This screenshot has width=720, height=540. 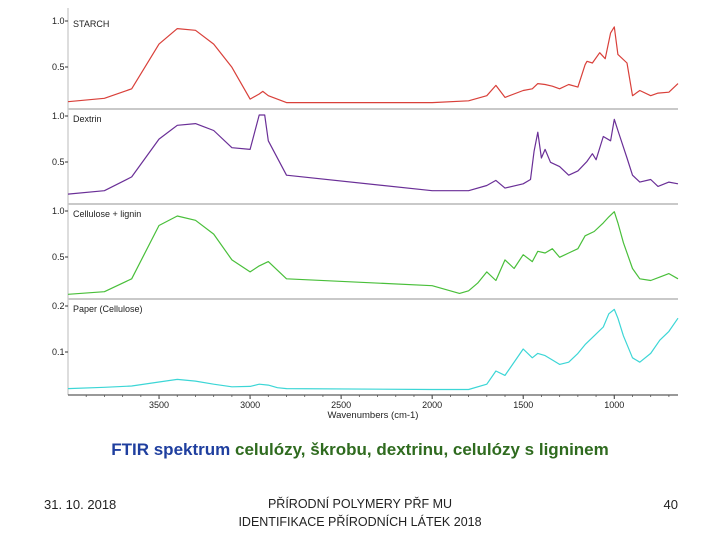 What do you see at coordinates (523, 405) in the screenshot?
I see `x-tick-label: 1500` at bounding box center [523, 405].